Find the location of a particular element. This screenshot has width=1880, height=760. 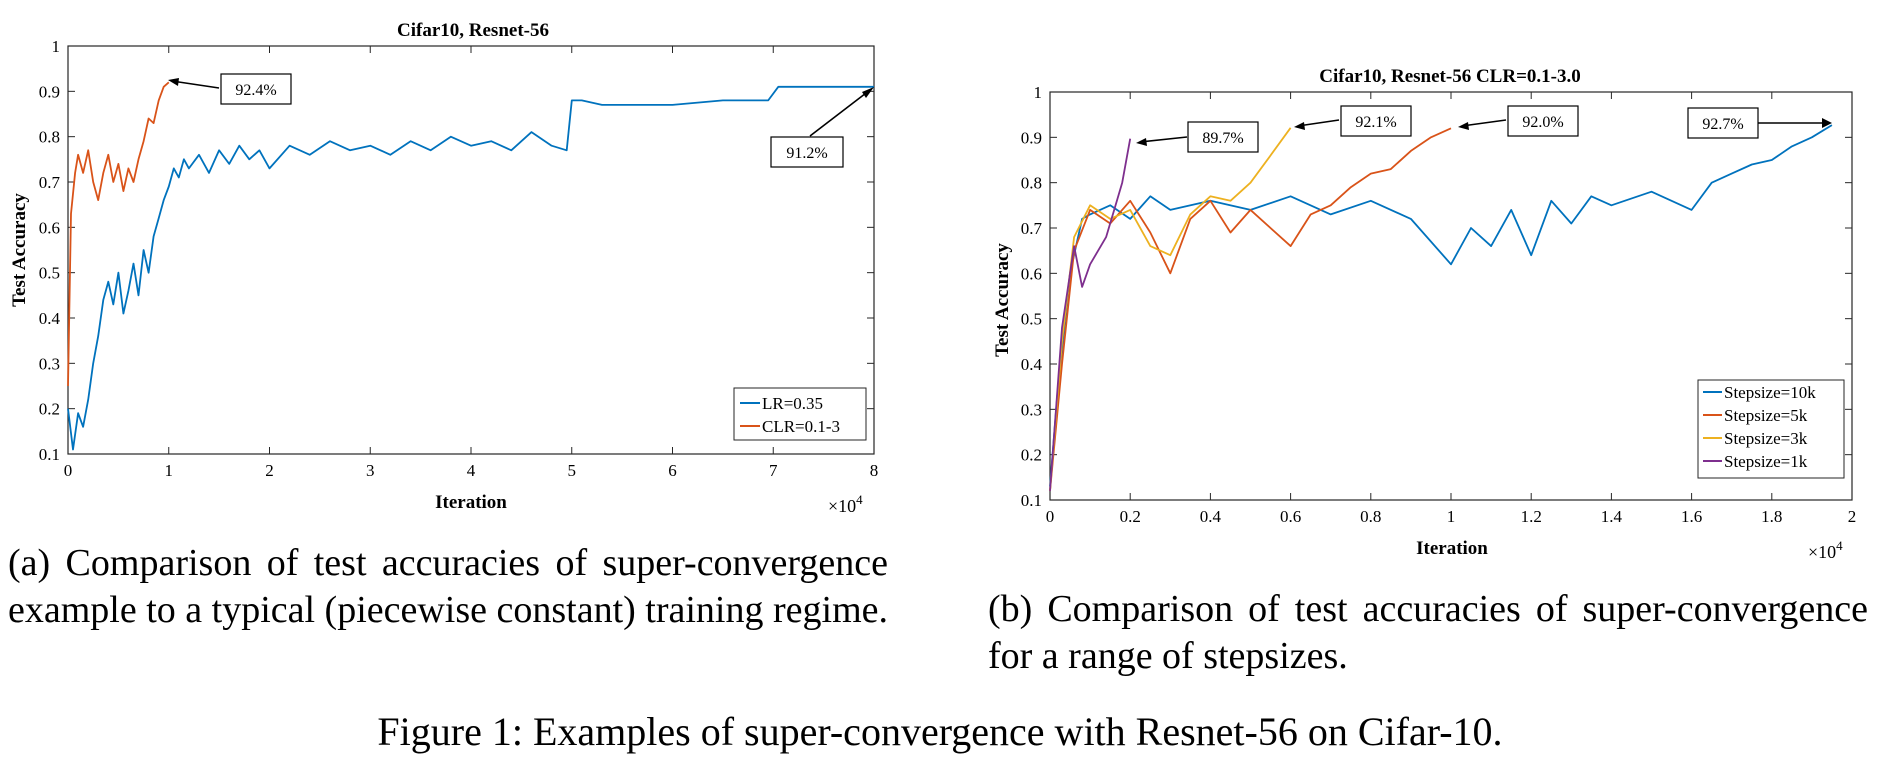

series-line-stepsize-5k is located at coordinates (1250, 309).